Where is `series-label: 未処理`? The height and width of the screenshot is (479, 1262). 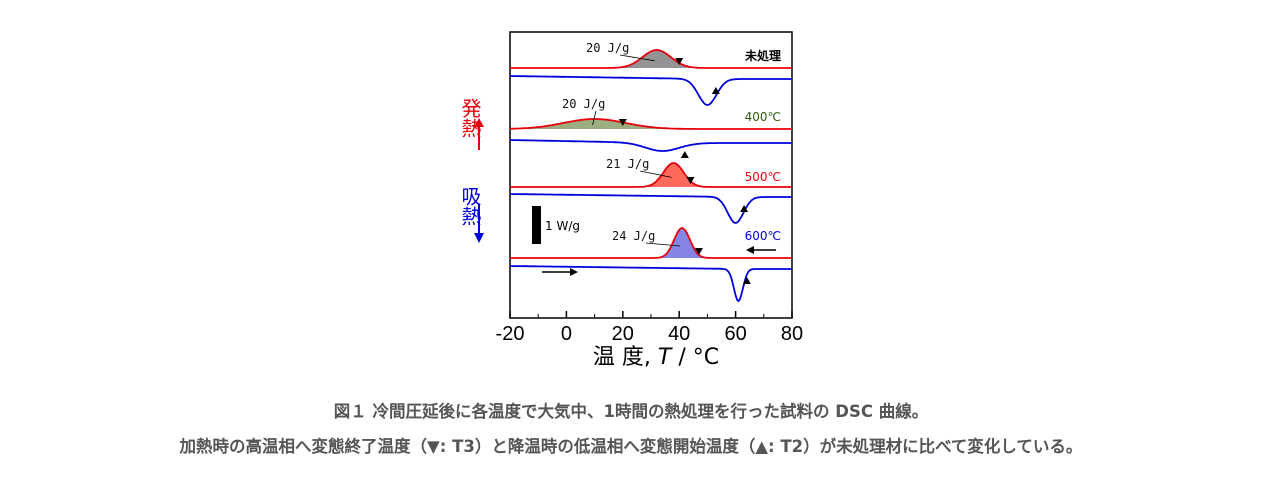
series-label: 未処理 is located at coordinates (762, 55).